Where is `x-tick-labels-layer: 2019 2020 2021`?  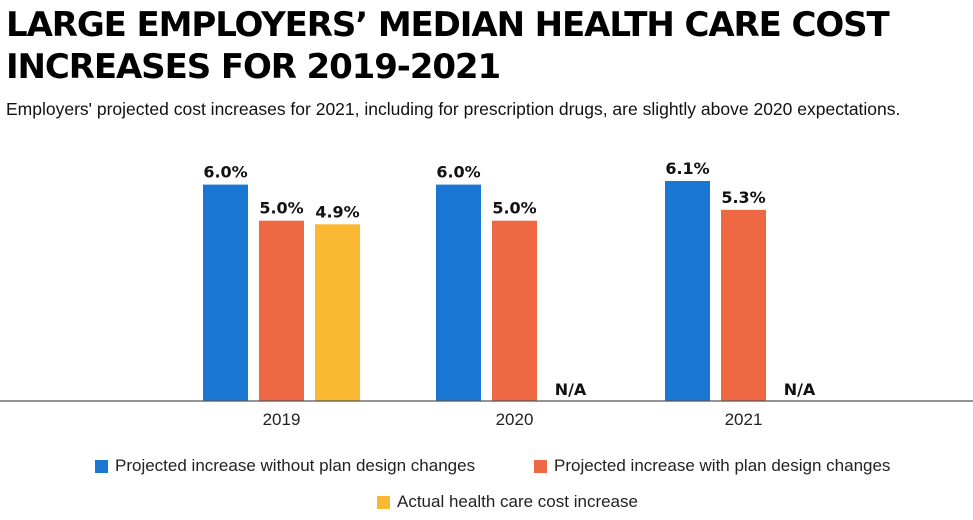 x-tick-labels-layer: 2019 2020 2021 is located at coordinates (513, 419).